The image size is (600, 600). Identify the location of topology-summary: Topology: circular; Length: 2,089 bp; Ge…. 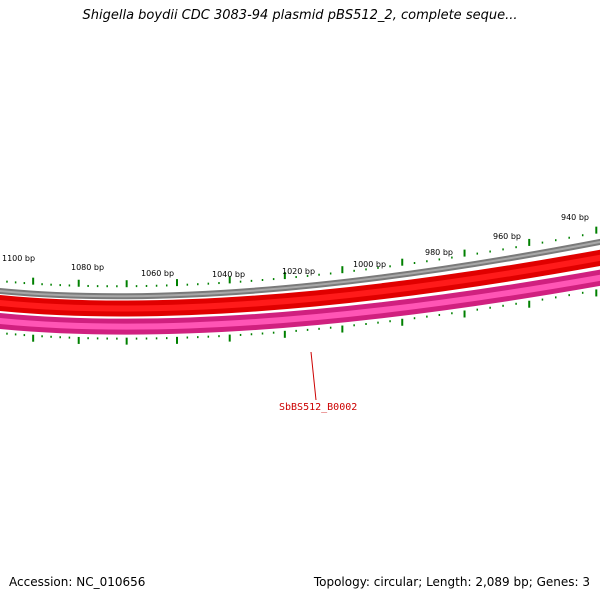
(451, 582).